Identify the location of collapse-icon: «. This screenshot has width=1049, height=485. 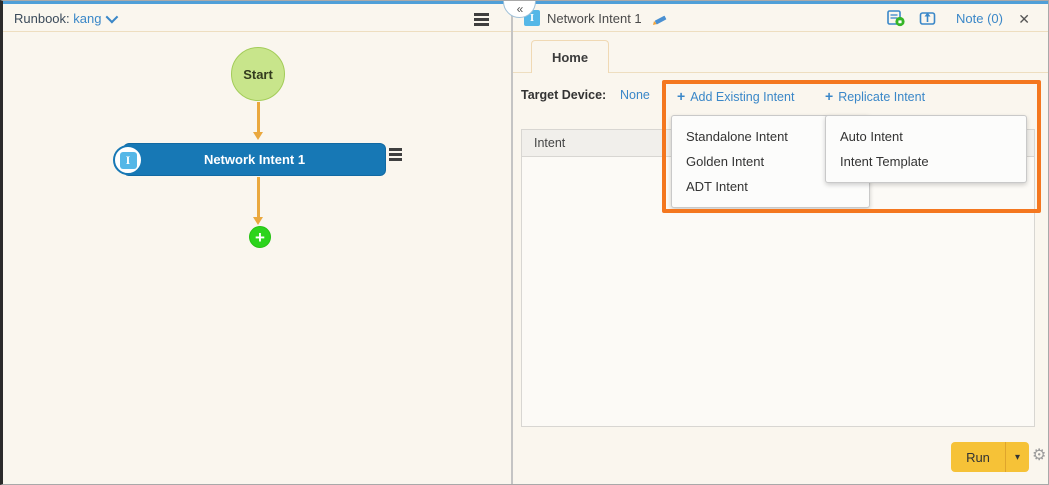
(520, 9).